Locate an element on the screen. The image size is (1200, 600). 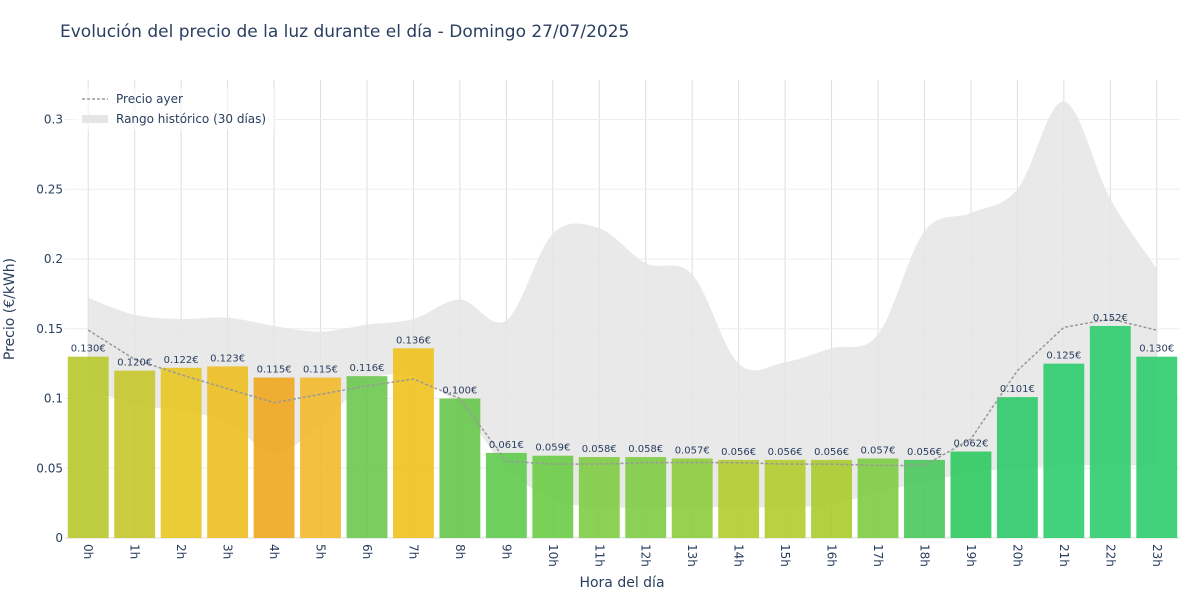
y-tick-label: 0.15 is located at coordinates (49, 329).